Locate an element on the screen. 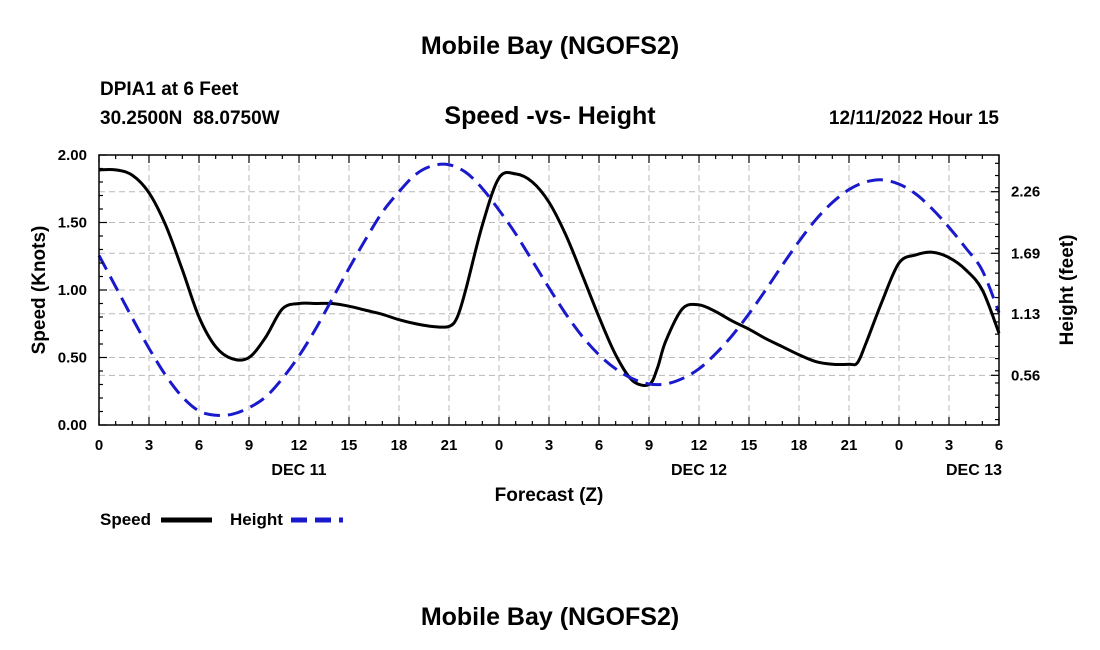 The height and width of the screenshot is (650, 1100). footer-title: Mobile Bay (NGOFS2) is located at coordinates (550, 617).